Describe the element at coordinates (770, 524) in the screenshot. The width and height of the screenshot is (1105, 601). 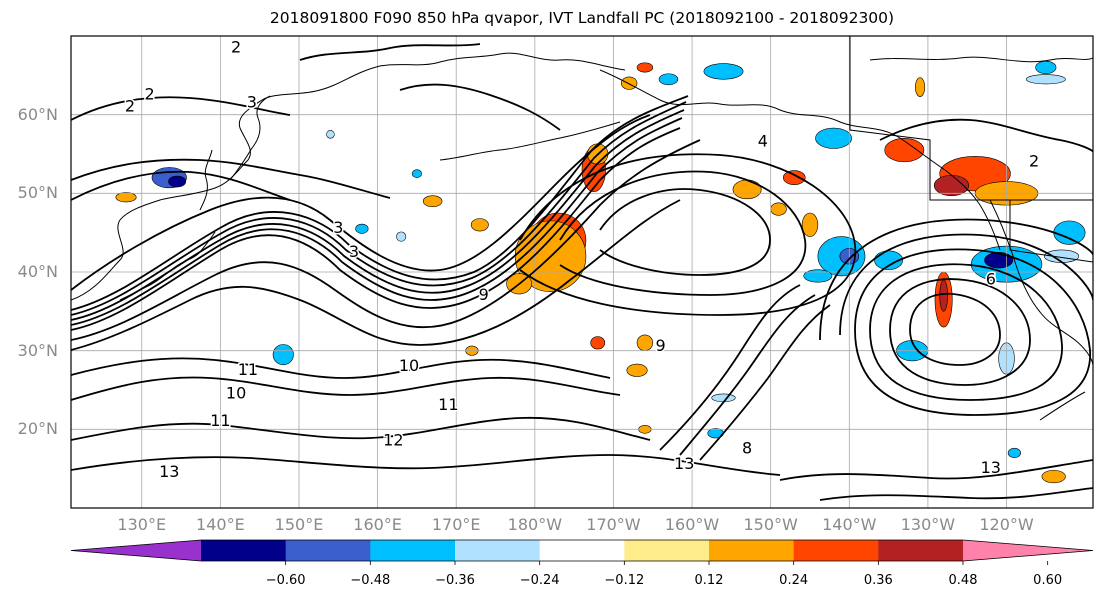
I see `longitude-label: 150°W` at that location.